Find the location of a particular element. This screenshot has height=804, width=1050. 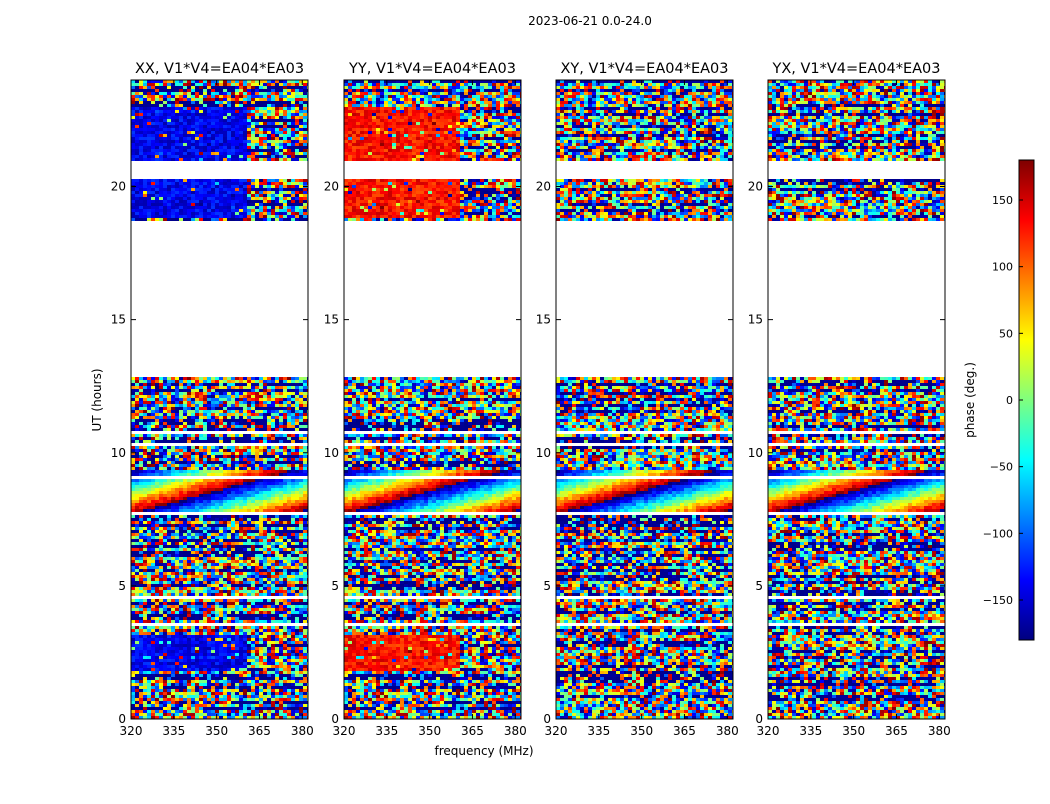

y-tick-label-2-2: 10 is located at coordinates (543, 453).